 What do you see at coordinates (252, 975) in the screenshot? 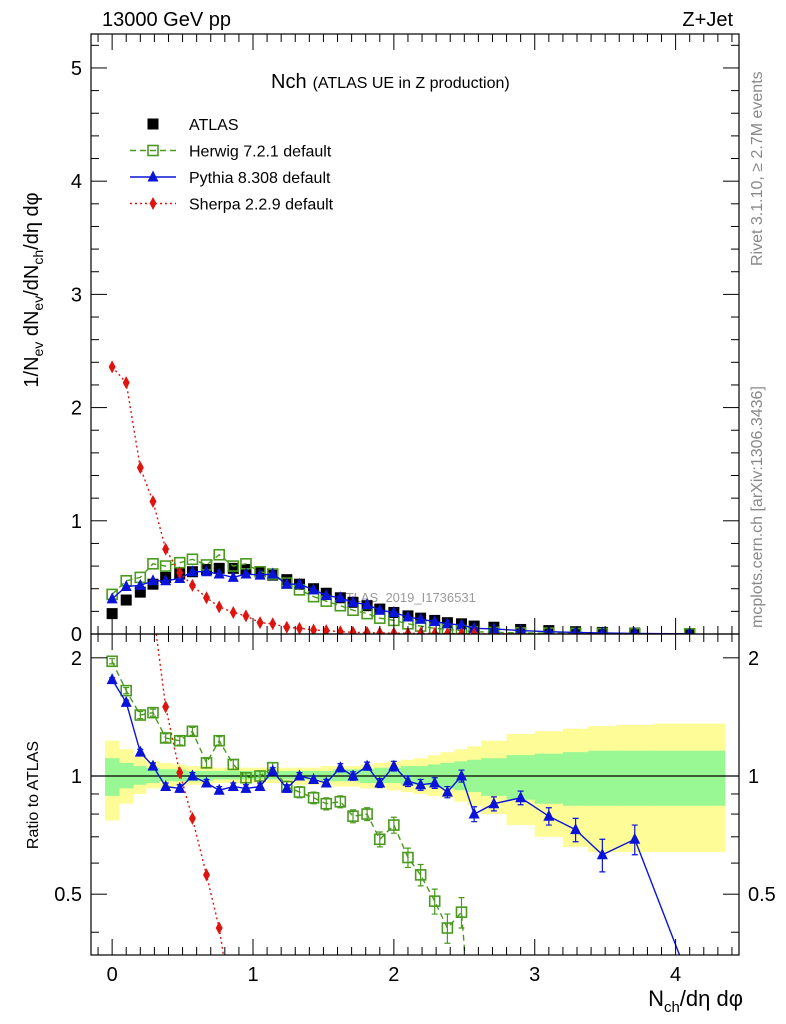
I see `x-tick-label: 1` at bounding box center [252, 975].